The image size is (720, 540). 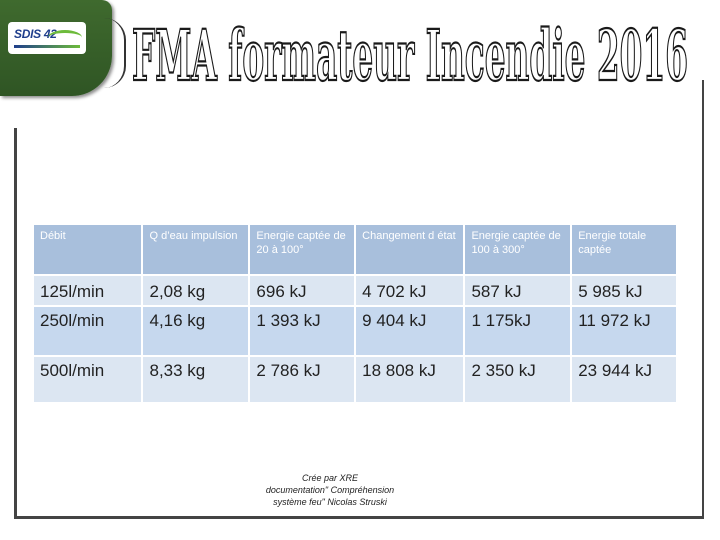 What do you see at coordinates (624, 331) in the screenshot?
I see `table-cell: 11 972 kJ` at bounding box center [624, 331].